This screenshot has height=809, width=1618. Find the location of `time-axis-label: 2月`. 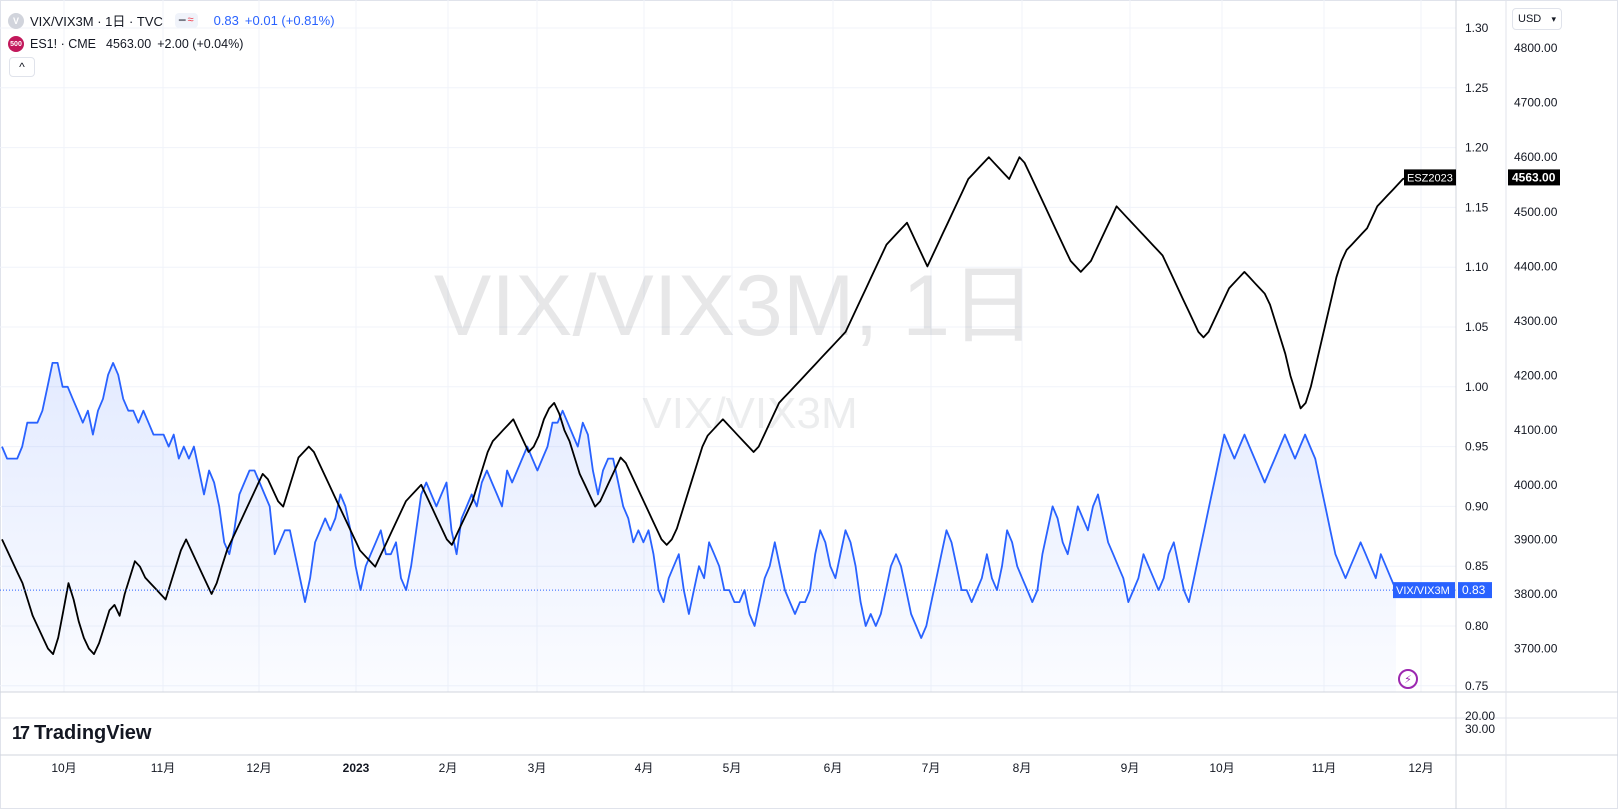

time-axis-label: 2月 is located at coordinates (448, 768).